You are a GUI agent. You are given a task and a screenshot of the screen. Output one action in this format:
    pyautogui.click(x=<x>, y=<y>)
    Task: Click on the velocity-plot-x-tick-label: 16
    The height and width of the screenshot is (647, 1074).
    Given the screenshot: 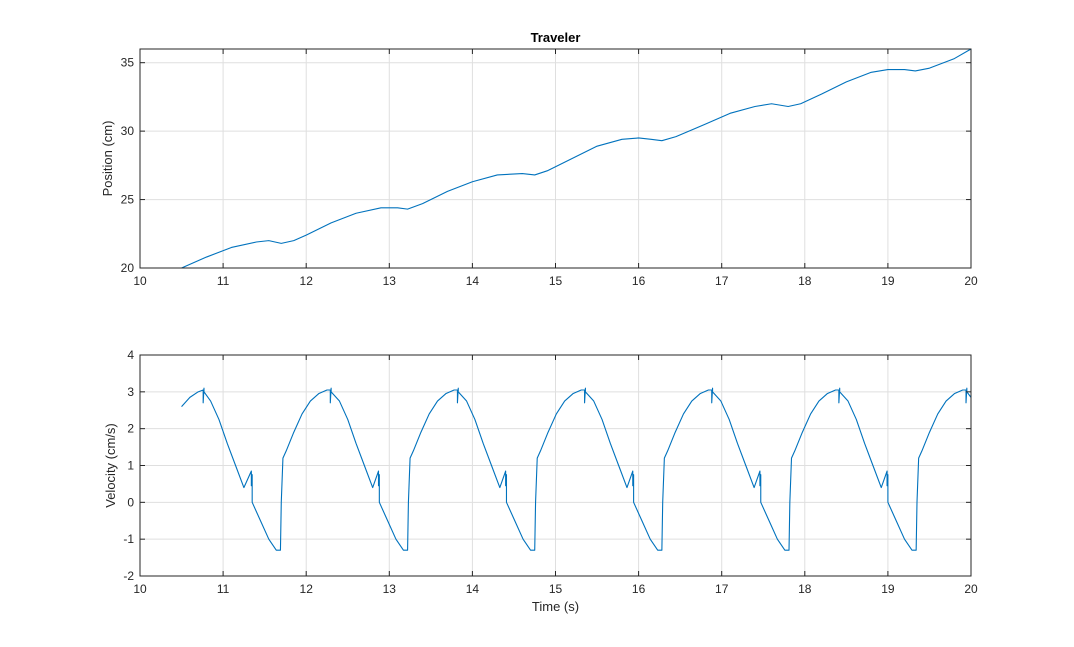 What is the action you would take?
    pyautogui.click(x=639, y=589)
    